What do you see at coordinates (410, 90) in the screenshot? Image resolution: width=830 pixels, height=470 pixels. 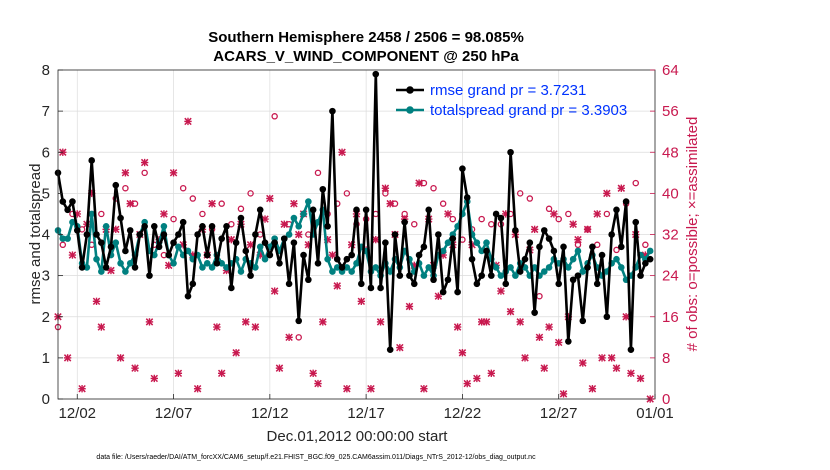 I see `legend-rmse-marker` at bounding box center [410, 90].